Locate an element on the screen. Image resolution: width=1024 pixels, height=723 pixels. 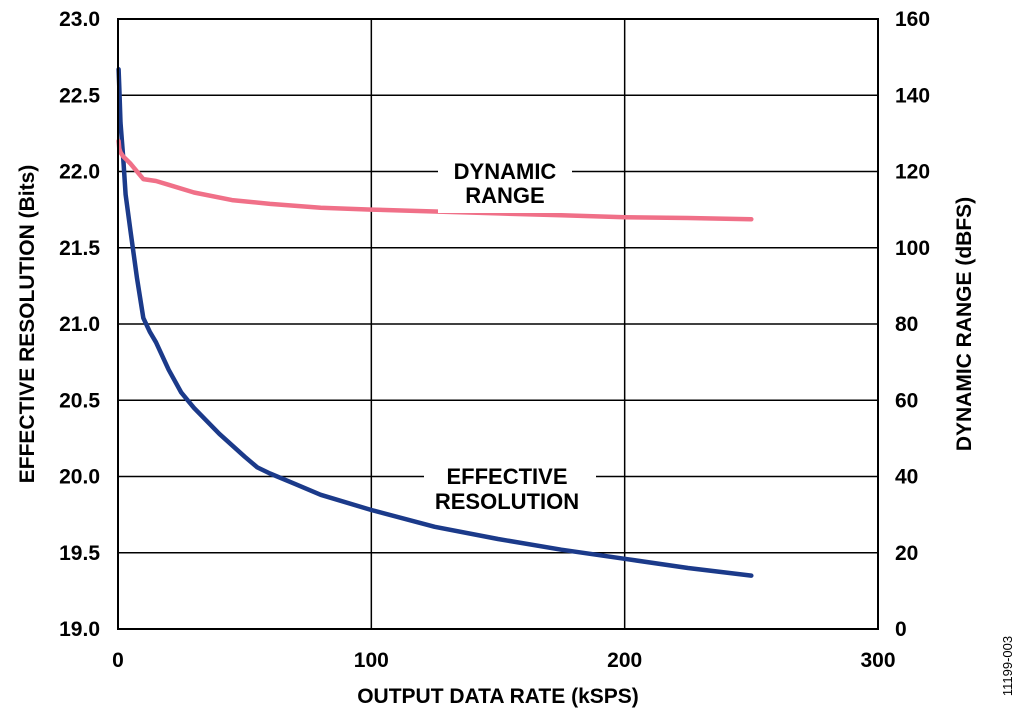
dynamic-range-line is located at coordinates (435, 180).